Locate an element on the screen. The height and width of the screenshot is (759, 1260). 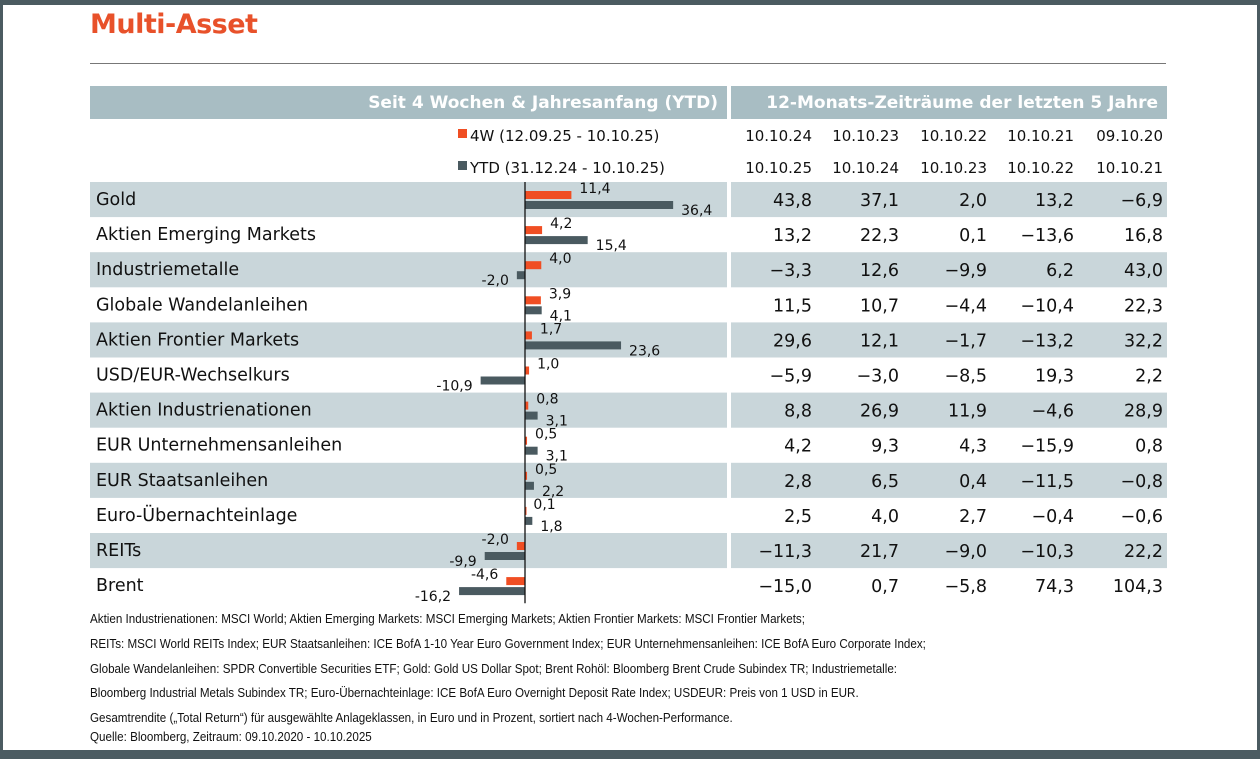
table-cell: −10,3 is located at coordinates (1047, 552).